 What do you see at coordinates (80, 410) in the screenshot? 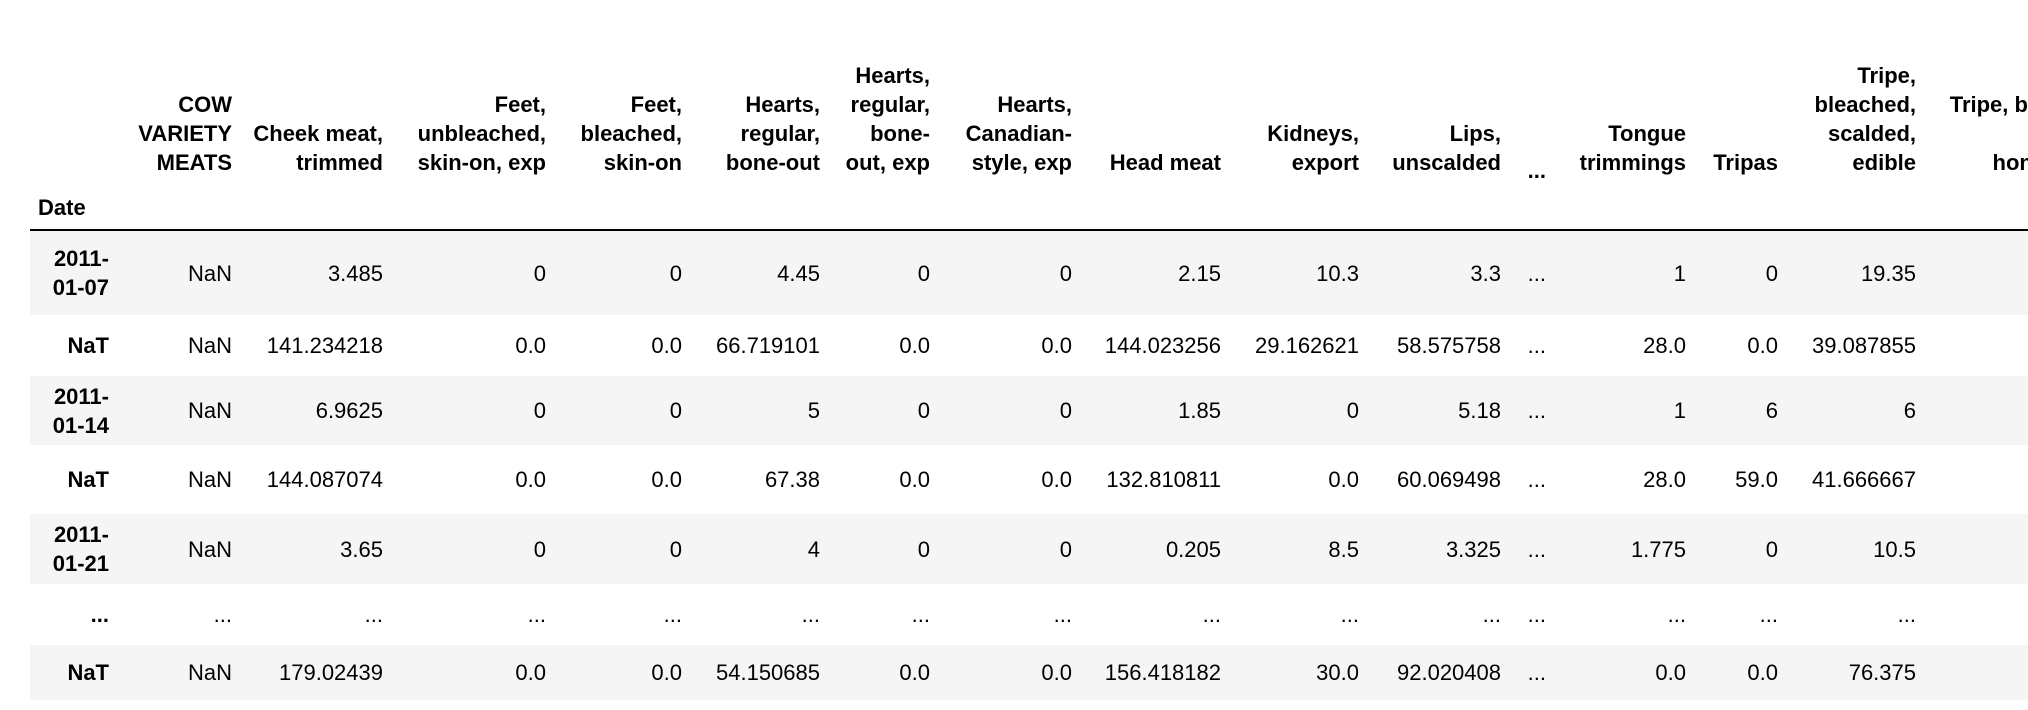
I see `row-index: 2011-01-14` at bounding box center [80, 410].